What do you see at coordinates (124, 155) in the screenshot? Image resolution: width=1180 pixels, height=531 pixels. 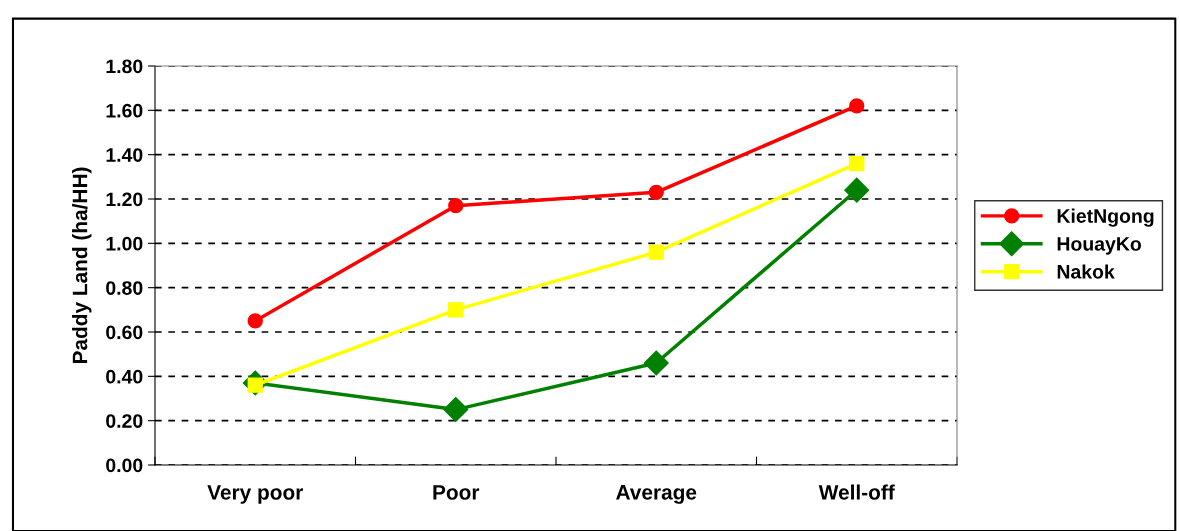 I see `y-tick-label: 1.40` at bounding box center [124, 155].